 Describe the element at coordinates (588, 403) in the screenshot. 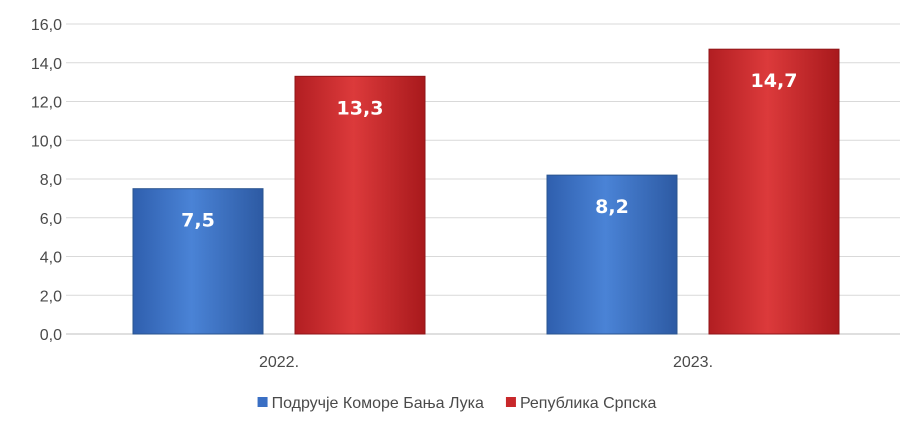

I see `legend-label: Република Српска` at that location.